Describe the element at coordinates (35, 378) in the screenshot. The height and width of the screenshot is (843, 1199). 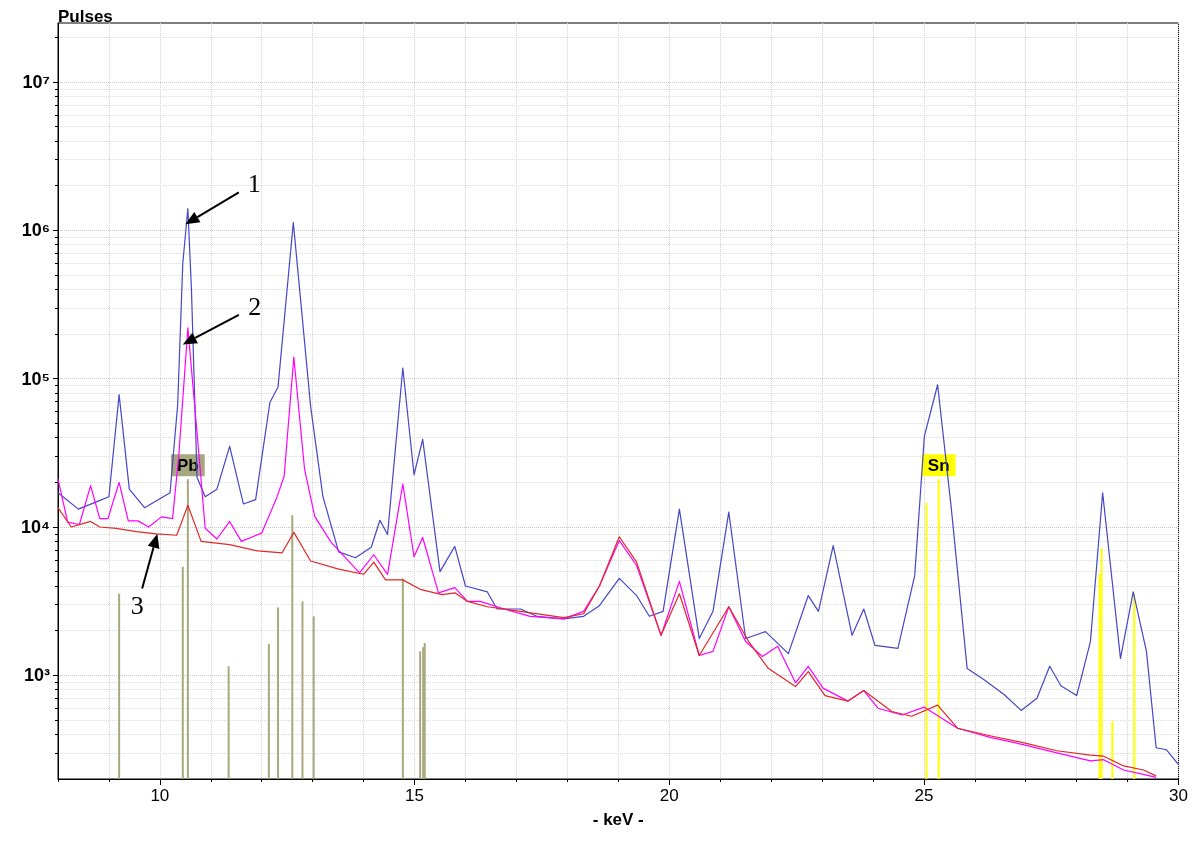
I see `y-tick-label: 10⁵` at that location.